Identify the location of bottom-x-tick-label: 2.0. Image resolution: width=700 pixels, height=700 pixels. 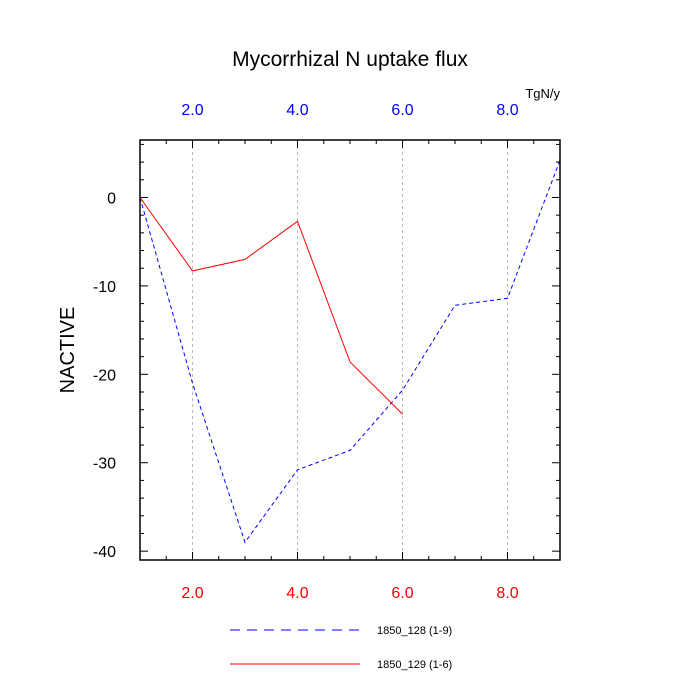
(192, 593).